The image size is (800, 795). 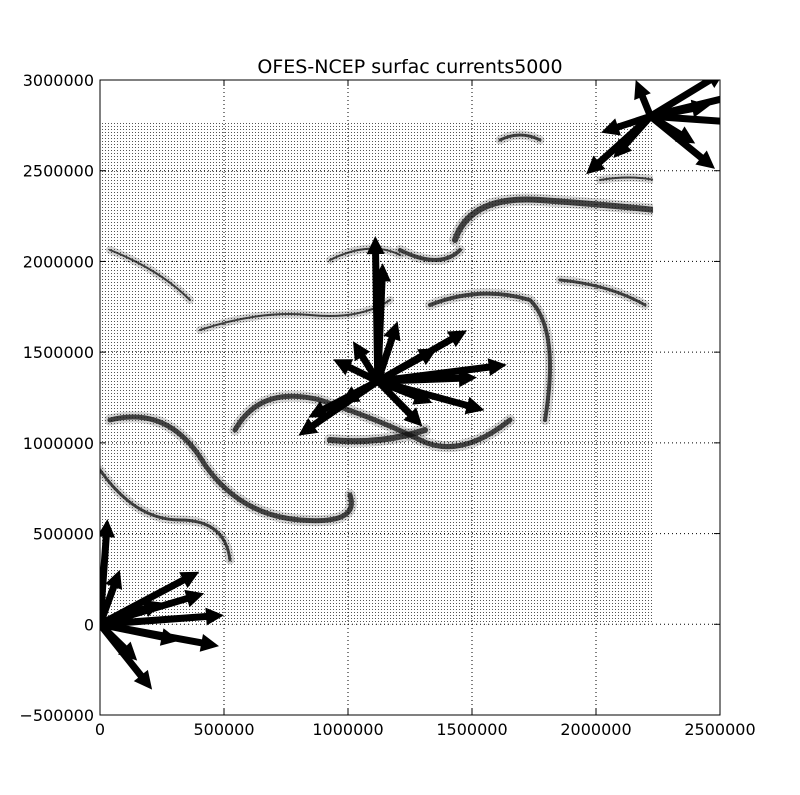 What do you see at coordinates (471, 729) in the screenshot?
I see `x-tick-label: 1500000` at bounding box center [471, 729].